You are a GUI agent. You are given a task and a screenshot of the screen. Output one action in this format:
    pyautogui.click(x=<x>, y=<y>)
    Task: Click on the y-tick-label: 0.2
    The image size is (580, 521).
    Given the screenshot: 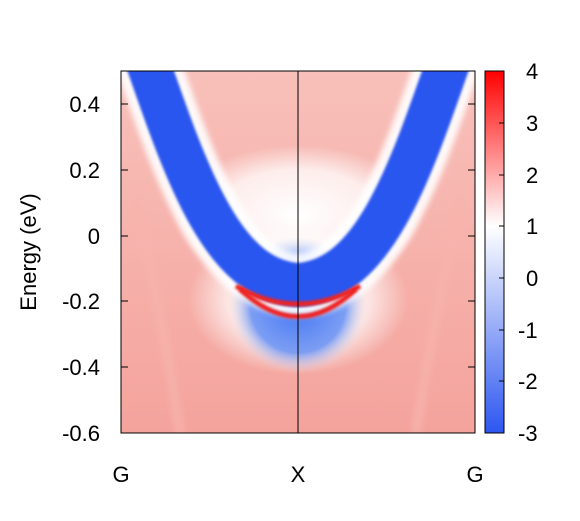 What is the action you would take?
    pyautogui.click(x=84, y=170)
    